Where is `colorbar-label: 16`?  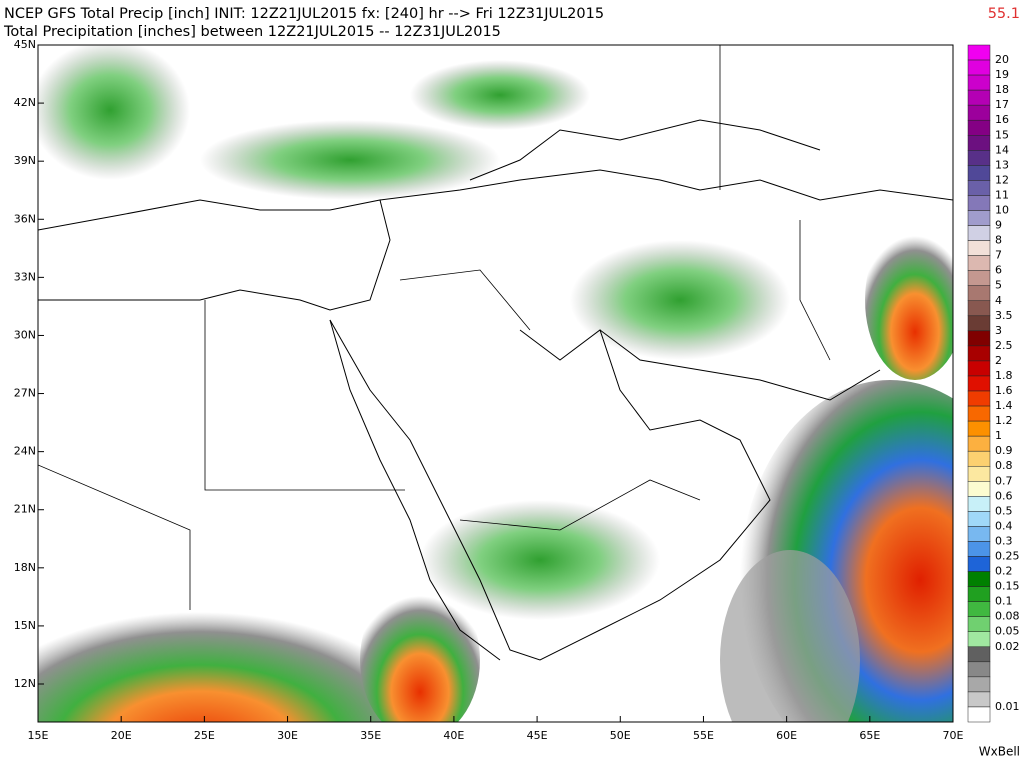
colorbar-label: 16 is located at coordinates (1002, 119).